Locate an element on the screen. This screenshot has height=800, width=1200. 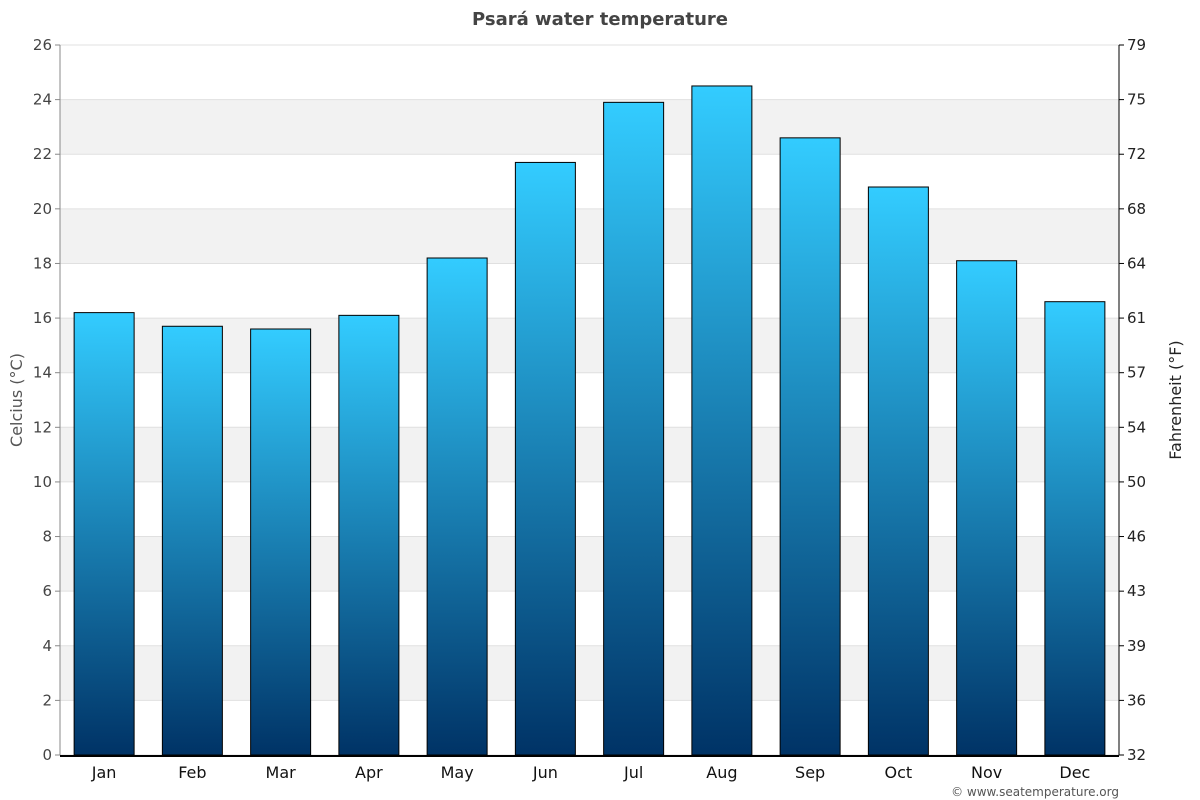
y-tick-label-left: 10 is located at coordinates (42, 482).